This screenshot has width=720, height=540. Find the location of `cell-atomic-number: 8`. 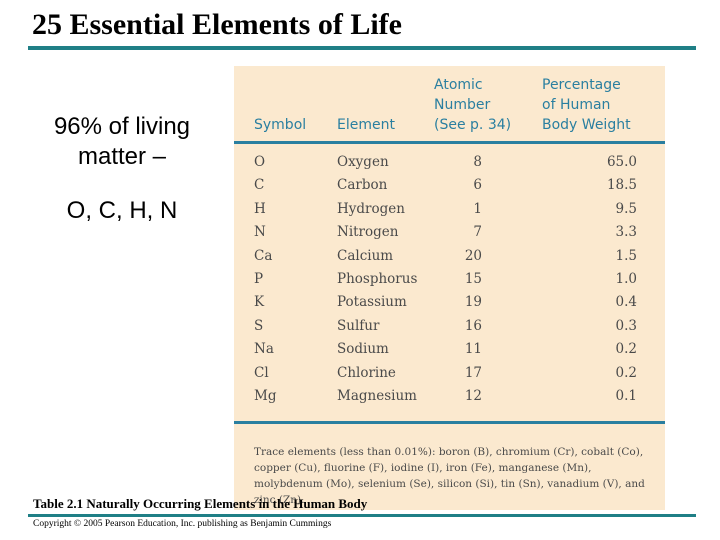

cell-atomic-number: 8 is located at coordinates (477, 162).